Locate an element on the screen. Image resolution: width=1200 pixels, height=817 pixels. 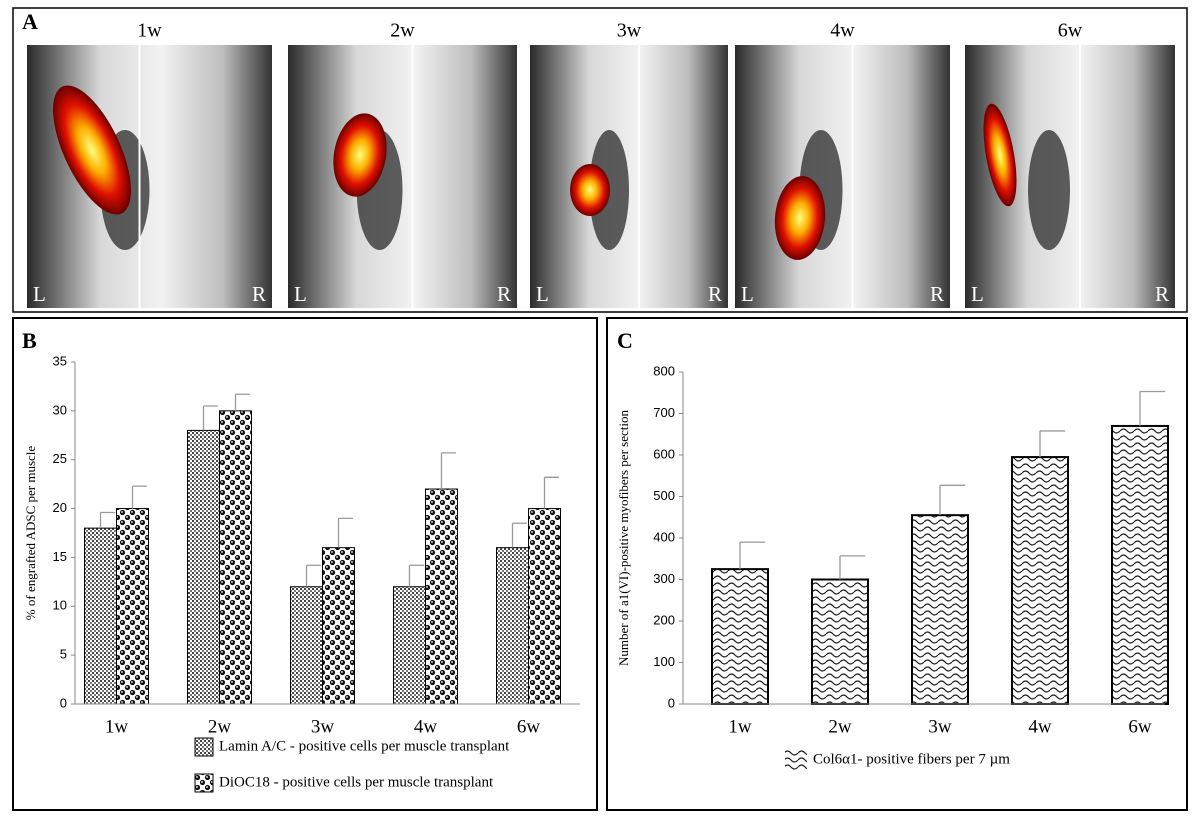
y-tick-label: 400 is located at coordinates (664, 536).